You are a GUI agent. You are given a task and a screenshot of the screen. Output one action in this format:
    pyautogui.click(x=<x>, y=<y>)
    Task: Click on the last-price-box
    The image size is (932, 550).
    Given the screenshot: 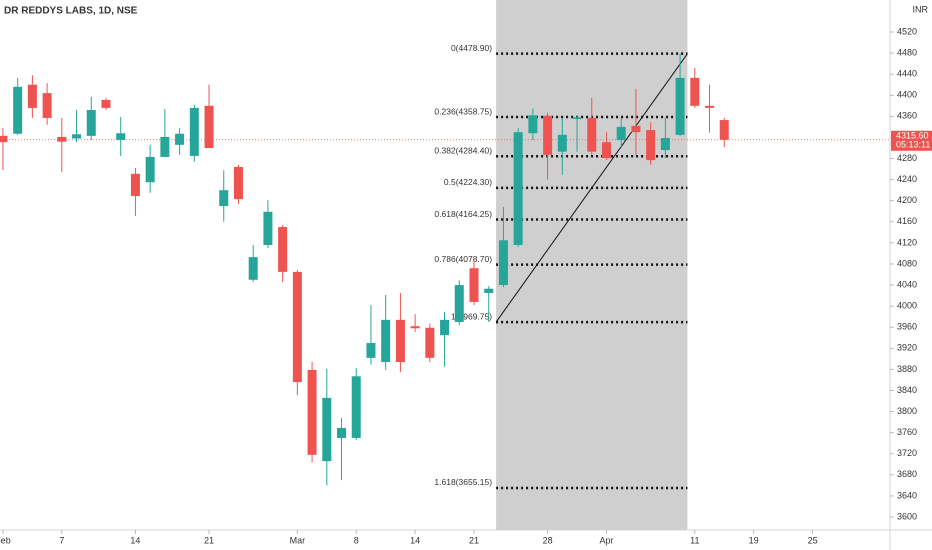 What is the action you would take?
    pyautogui.click(x=911, y=140)
    